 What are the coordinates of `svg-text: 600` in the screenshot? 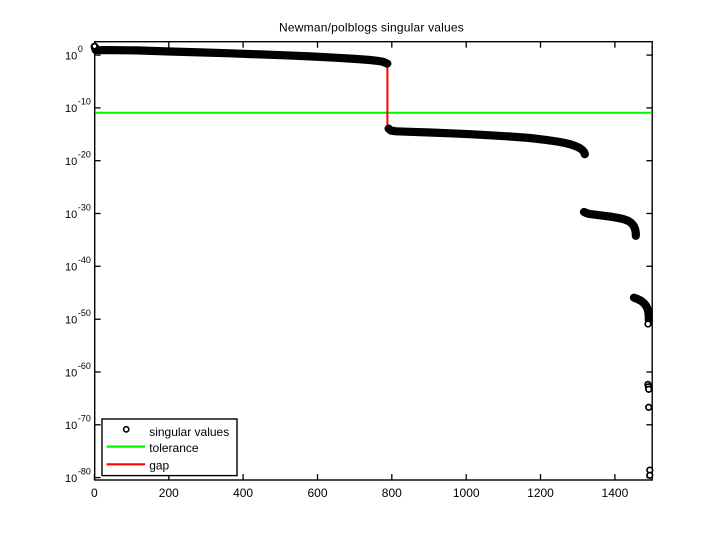 It's located at (317, 493).